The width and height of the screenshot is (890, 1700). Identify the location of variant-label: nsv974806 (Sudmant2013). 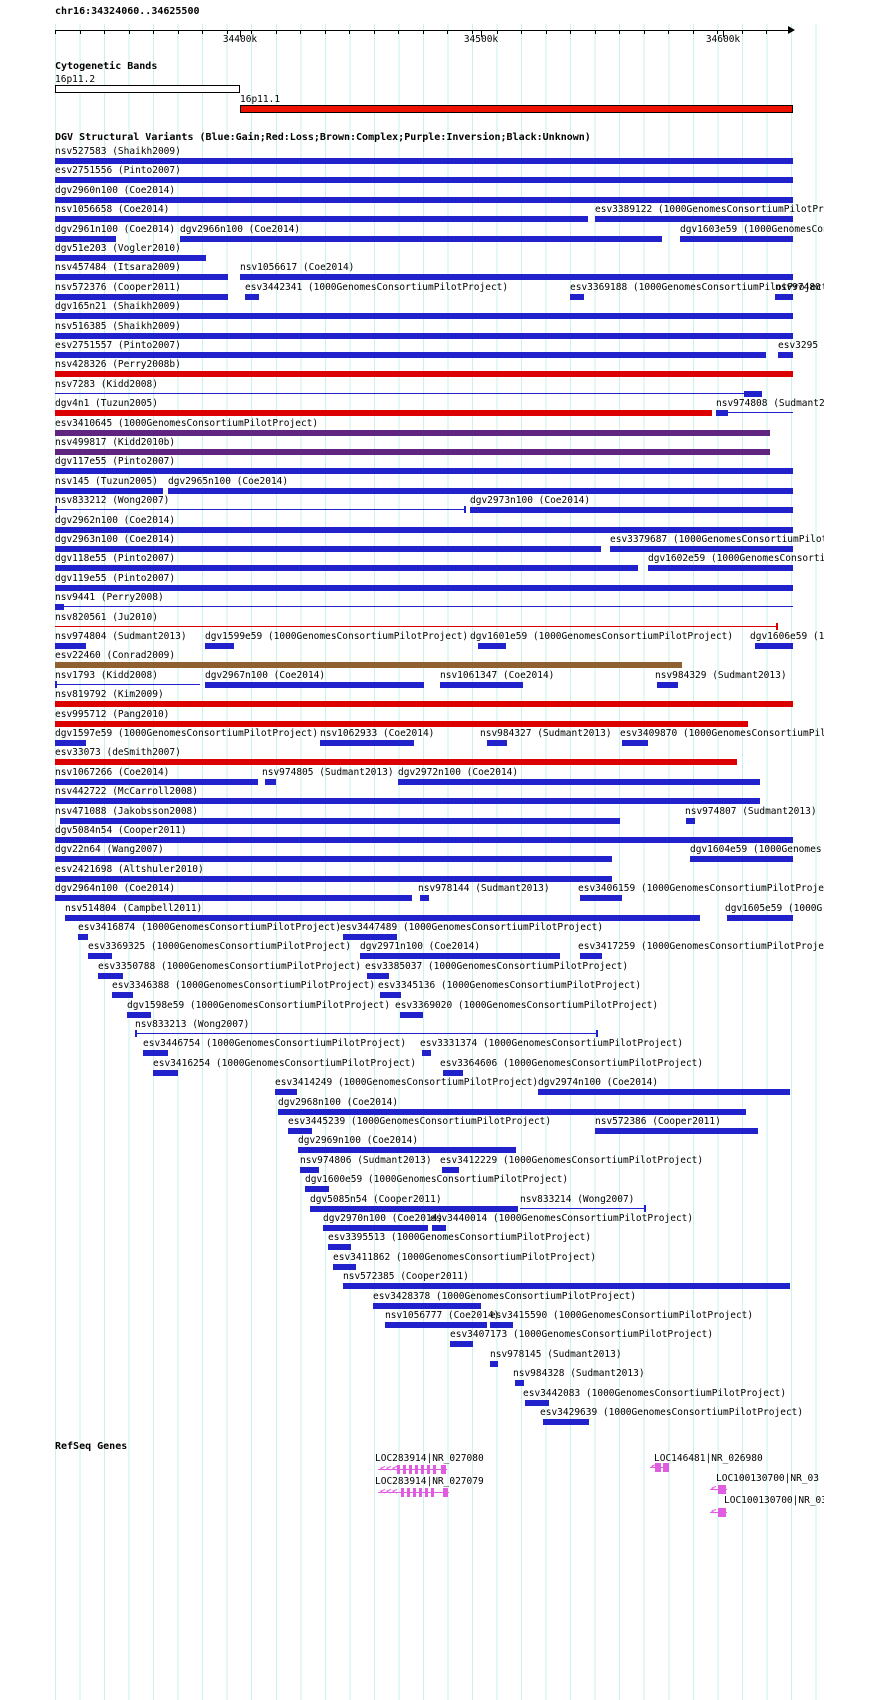
(366, 1160).